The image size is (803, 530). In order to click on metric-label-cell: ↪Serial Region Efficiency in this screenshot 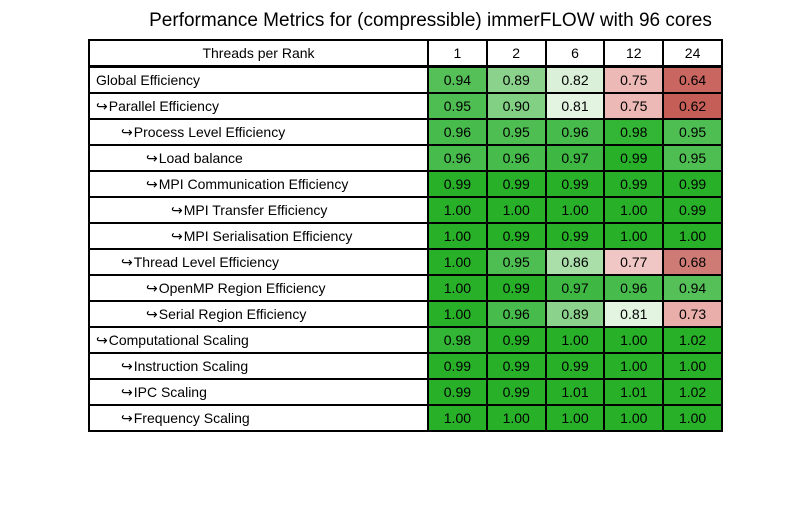, I will do `click(258, 314)`.